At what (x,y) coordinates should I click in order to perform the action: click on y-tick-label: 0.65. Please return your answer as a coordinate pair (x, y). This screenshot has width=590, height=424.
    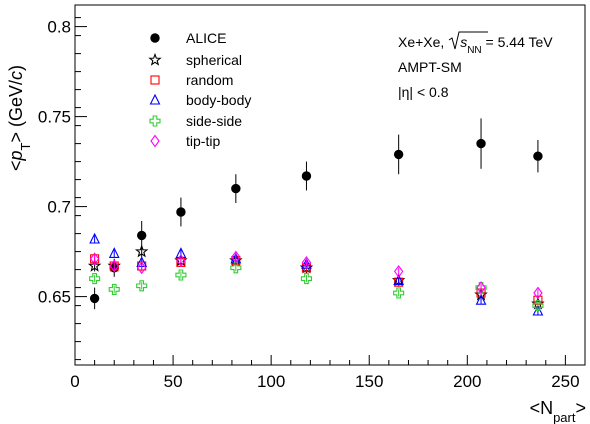
    Looking at the image, I should click on (54, 297).